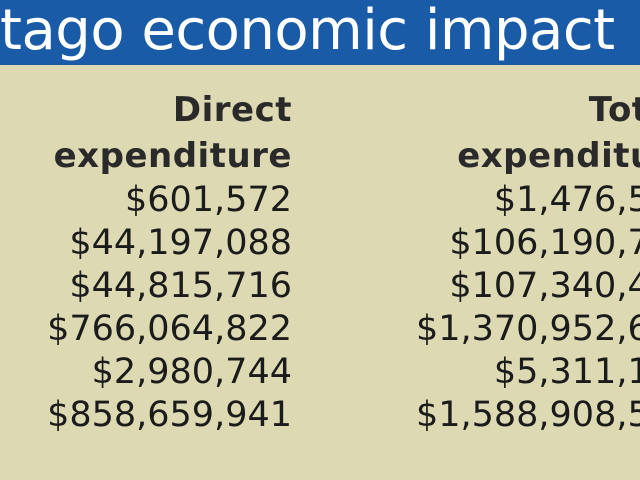  I want to click on column-header-line: Tota, so click(614, 110).